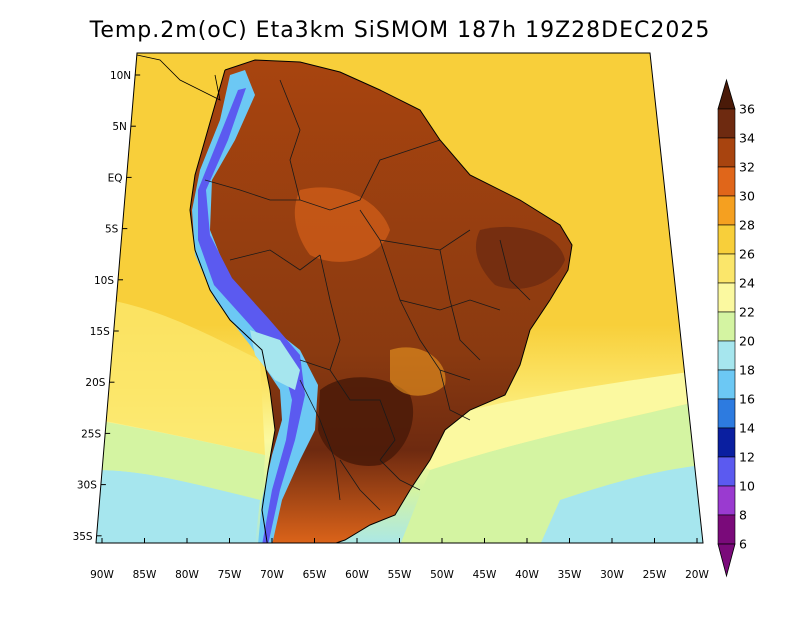 This screenshot has width=800, height=618. Describe the element at coordinates (104, 281) in the screenshot. I see `lat-label: 10S` at that location.